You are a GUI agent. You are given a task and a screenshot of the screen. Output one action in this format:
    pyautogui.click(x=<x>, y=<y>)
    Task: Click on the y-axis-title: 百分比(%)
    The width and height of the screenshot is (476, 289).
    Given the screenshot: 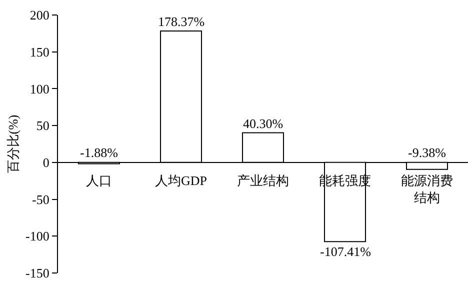 What is the action you would take?
    pyautogui.click(x=13, y=144)
    